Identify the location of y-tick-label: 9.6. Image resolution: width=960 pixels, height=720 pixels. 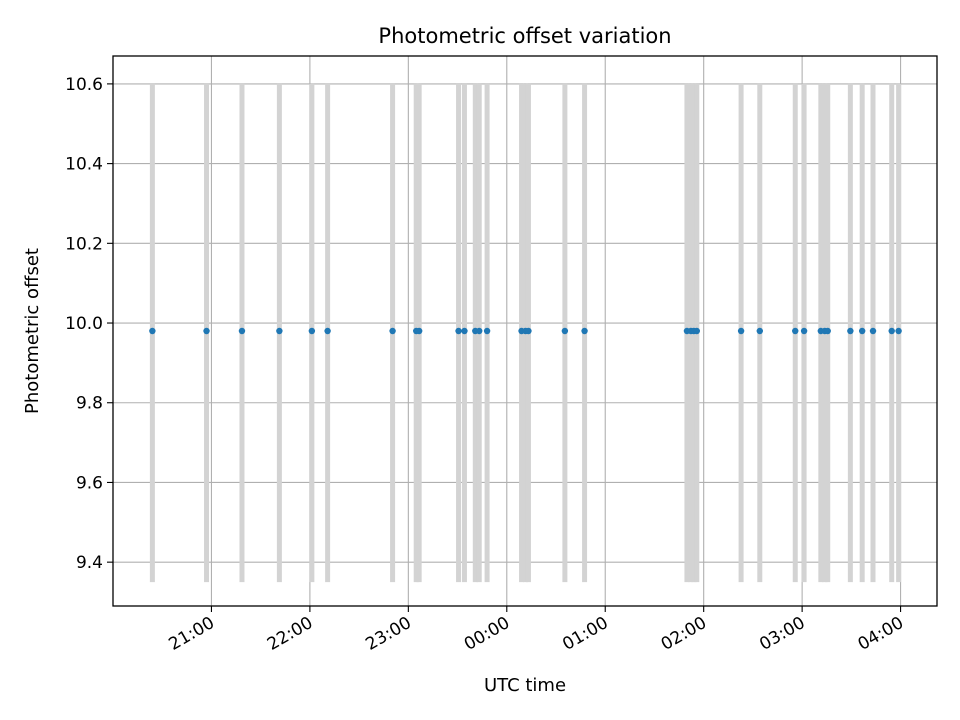
(89, 483).